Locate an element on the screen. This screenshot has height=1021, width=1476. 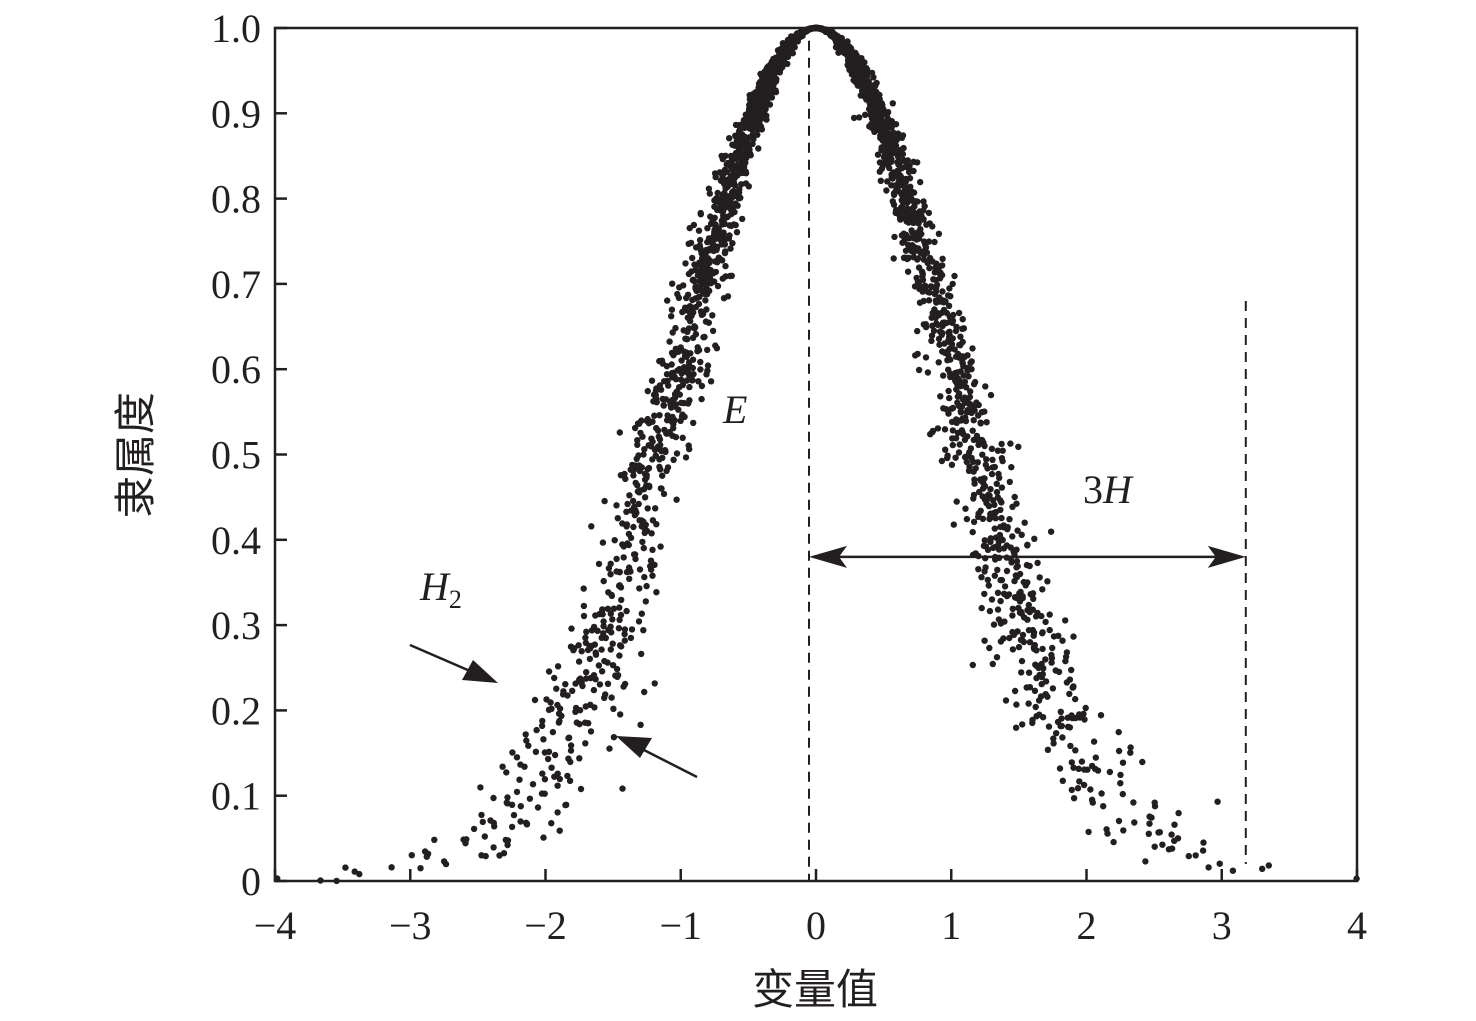
x-tick-label: −3 is located at coordinates (410, 925).